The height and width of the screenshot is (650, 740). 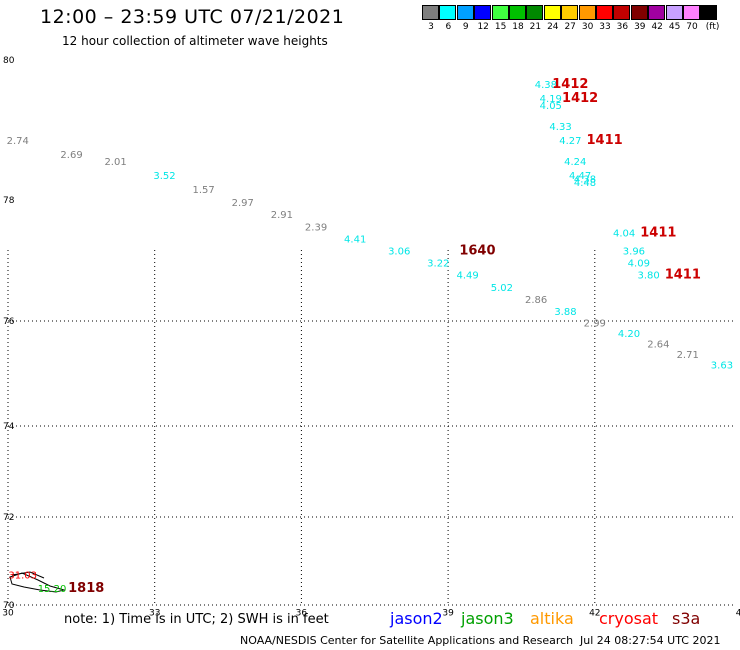 I want to click on x-tick-label: 42, so click(x=594, y=614).